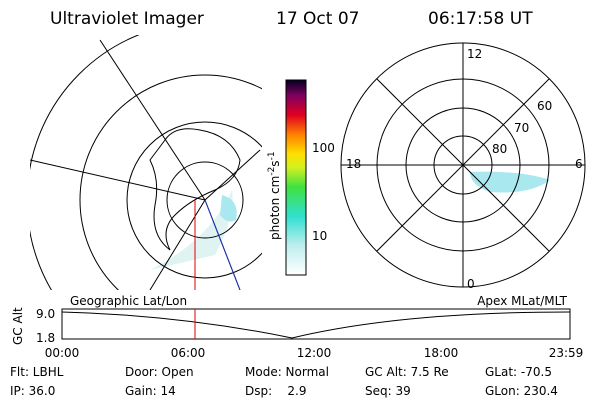  What do you see at coordinates (159, 372) in the screenshot?
I see `status-field: Door: Open` at bounding box center [159, 372].